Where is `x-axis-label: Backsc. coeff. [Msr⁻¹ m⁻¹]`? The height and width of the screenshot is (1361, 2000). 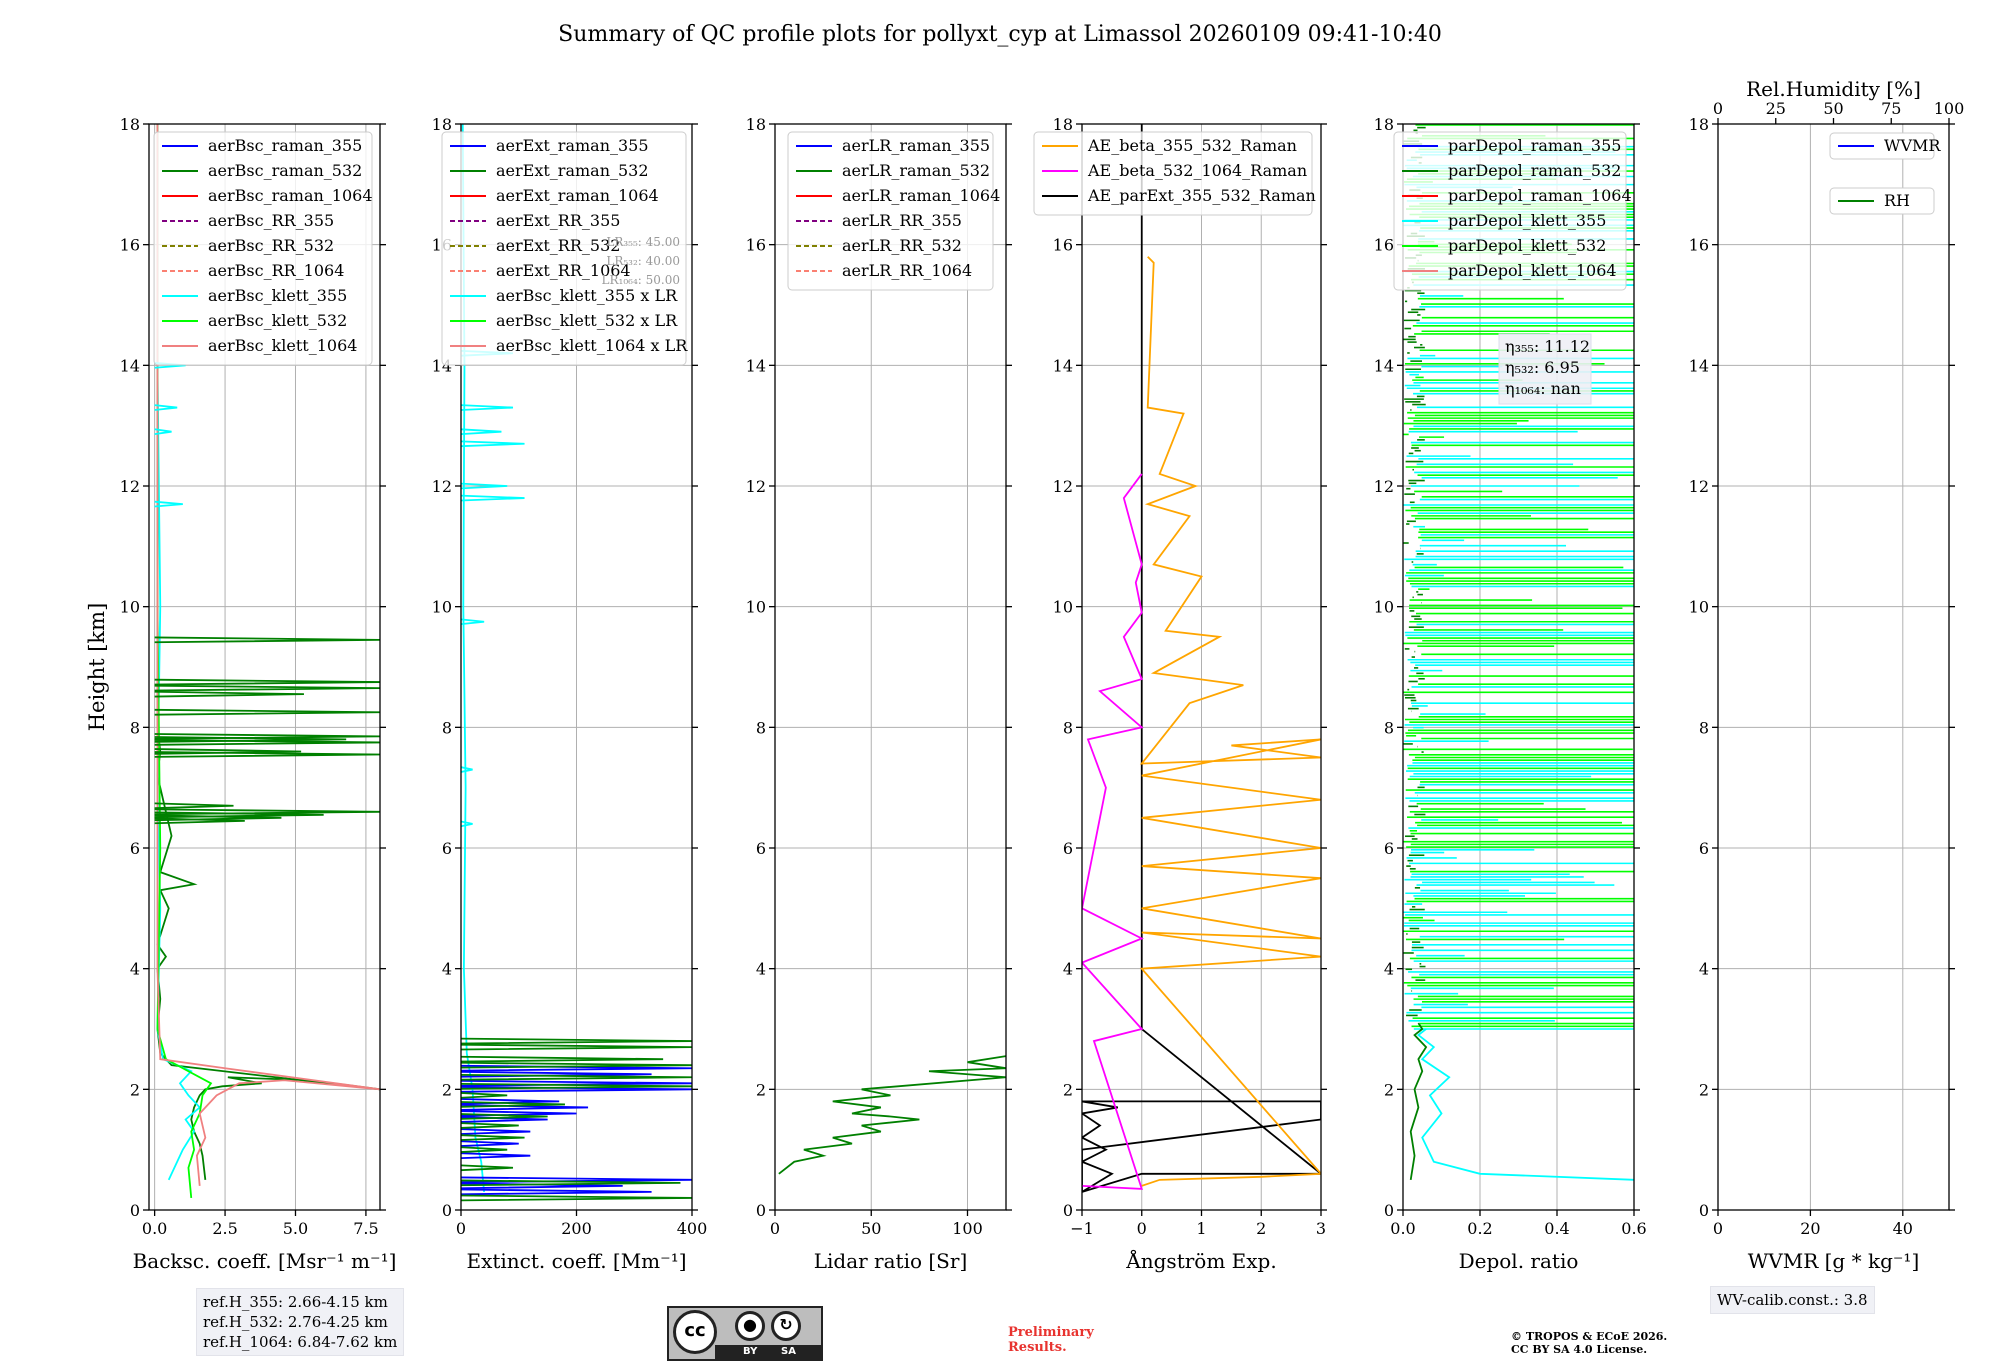
x-axis-label: Backsc. coeff. [Msr⁻¹ m⁻¹] is located at coordinates (265, 1261).